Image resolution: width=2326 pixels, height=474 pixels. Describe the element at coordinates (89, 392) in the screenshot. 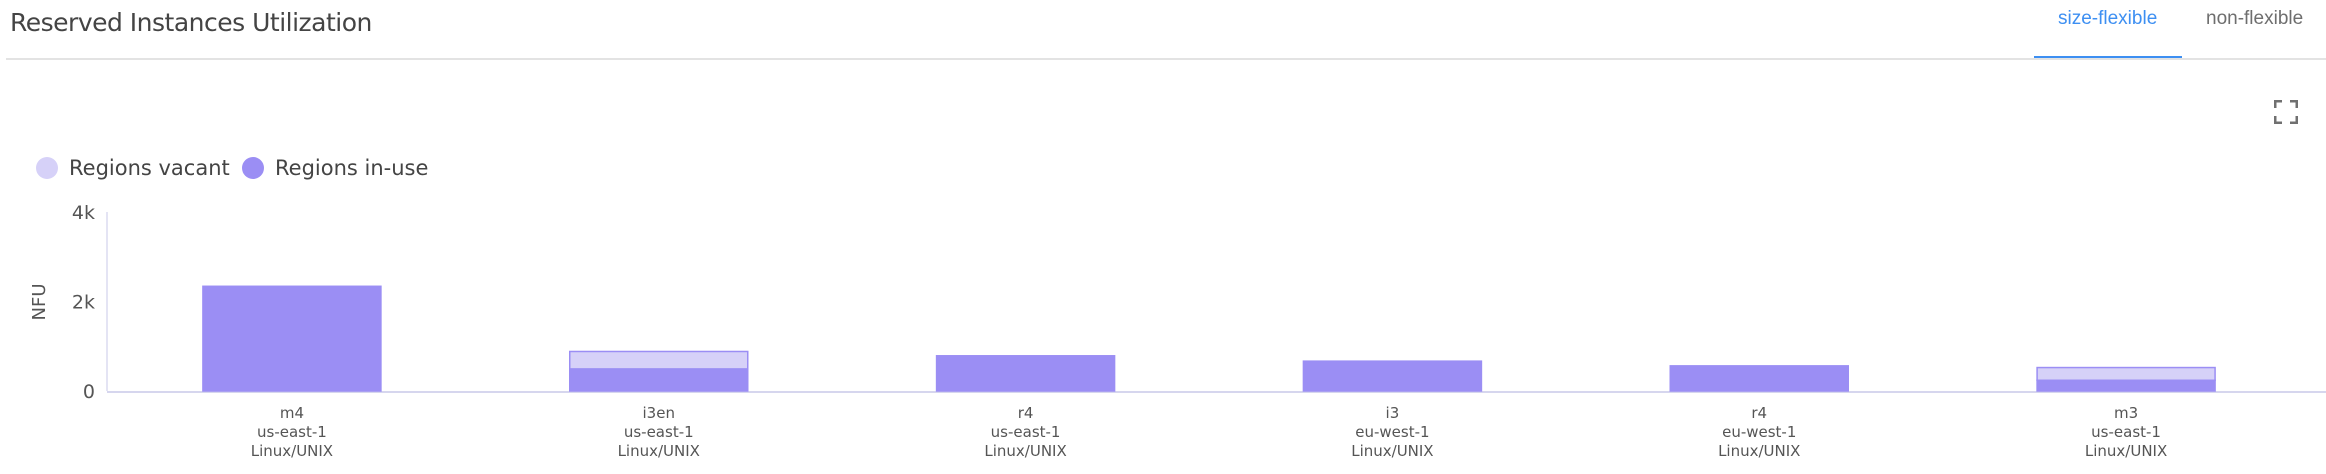

I see `y-tick-label: 0` at that location.